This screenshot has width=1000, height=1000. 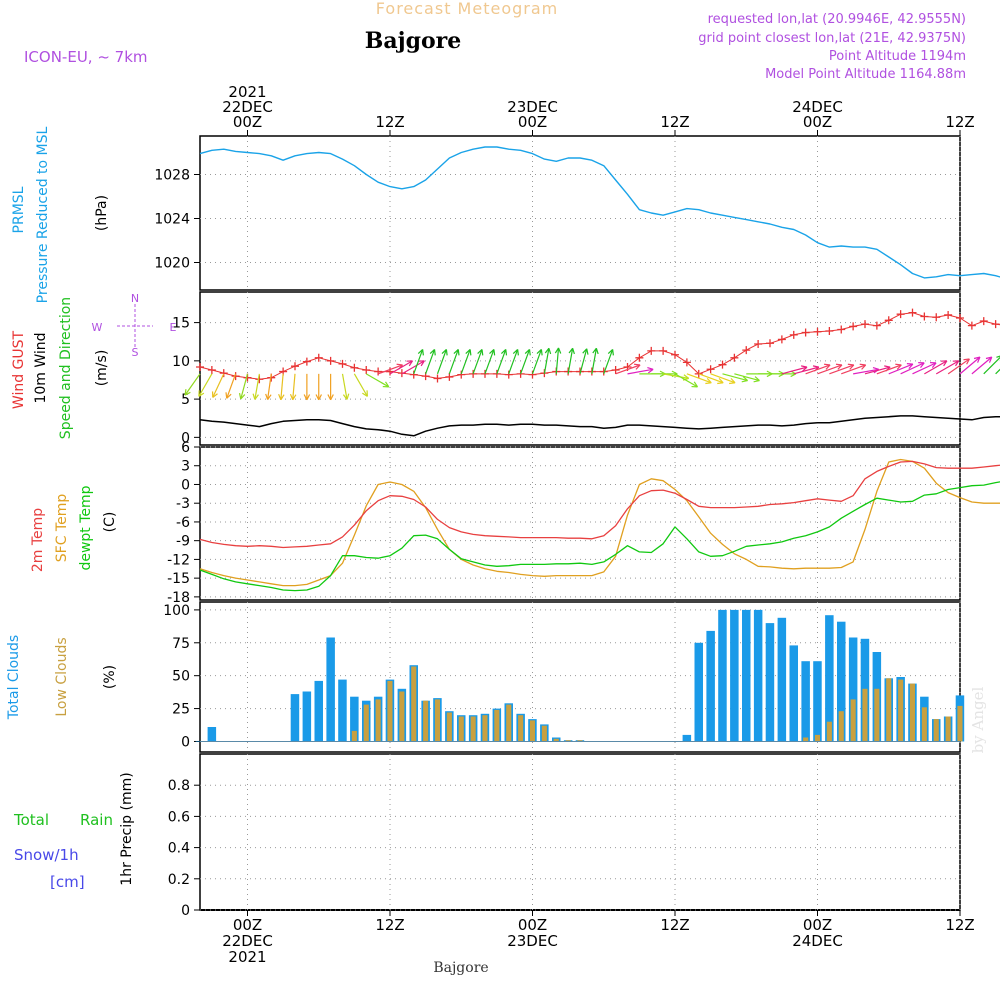 I want to click on temp-y-tick-label: -3, so click(x=183, y=504).